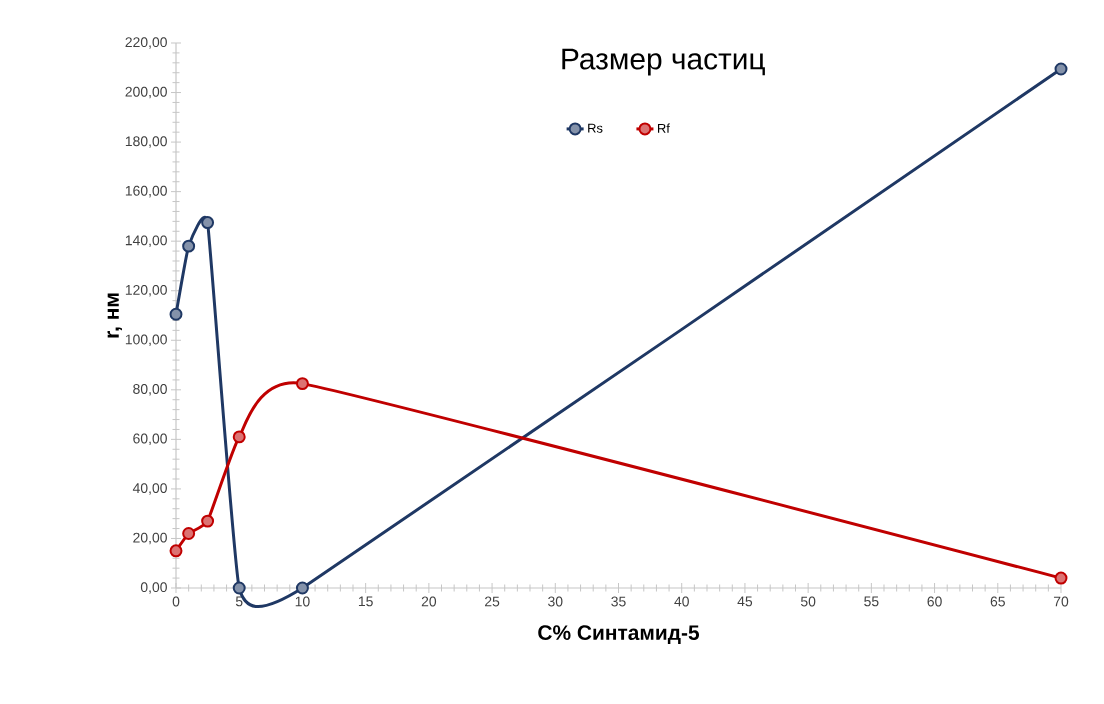 This screenshot has height=704, width=1104. Describe the element at coordinates (934, 601) in the screenshot. I see `x-tick-label: 60` at that location.